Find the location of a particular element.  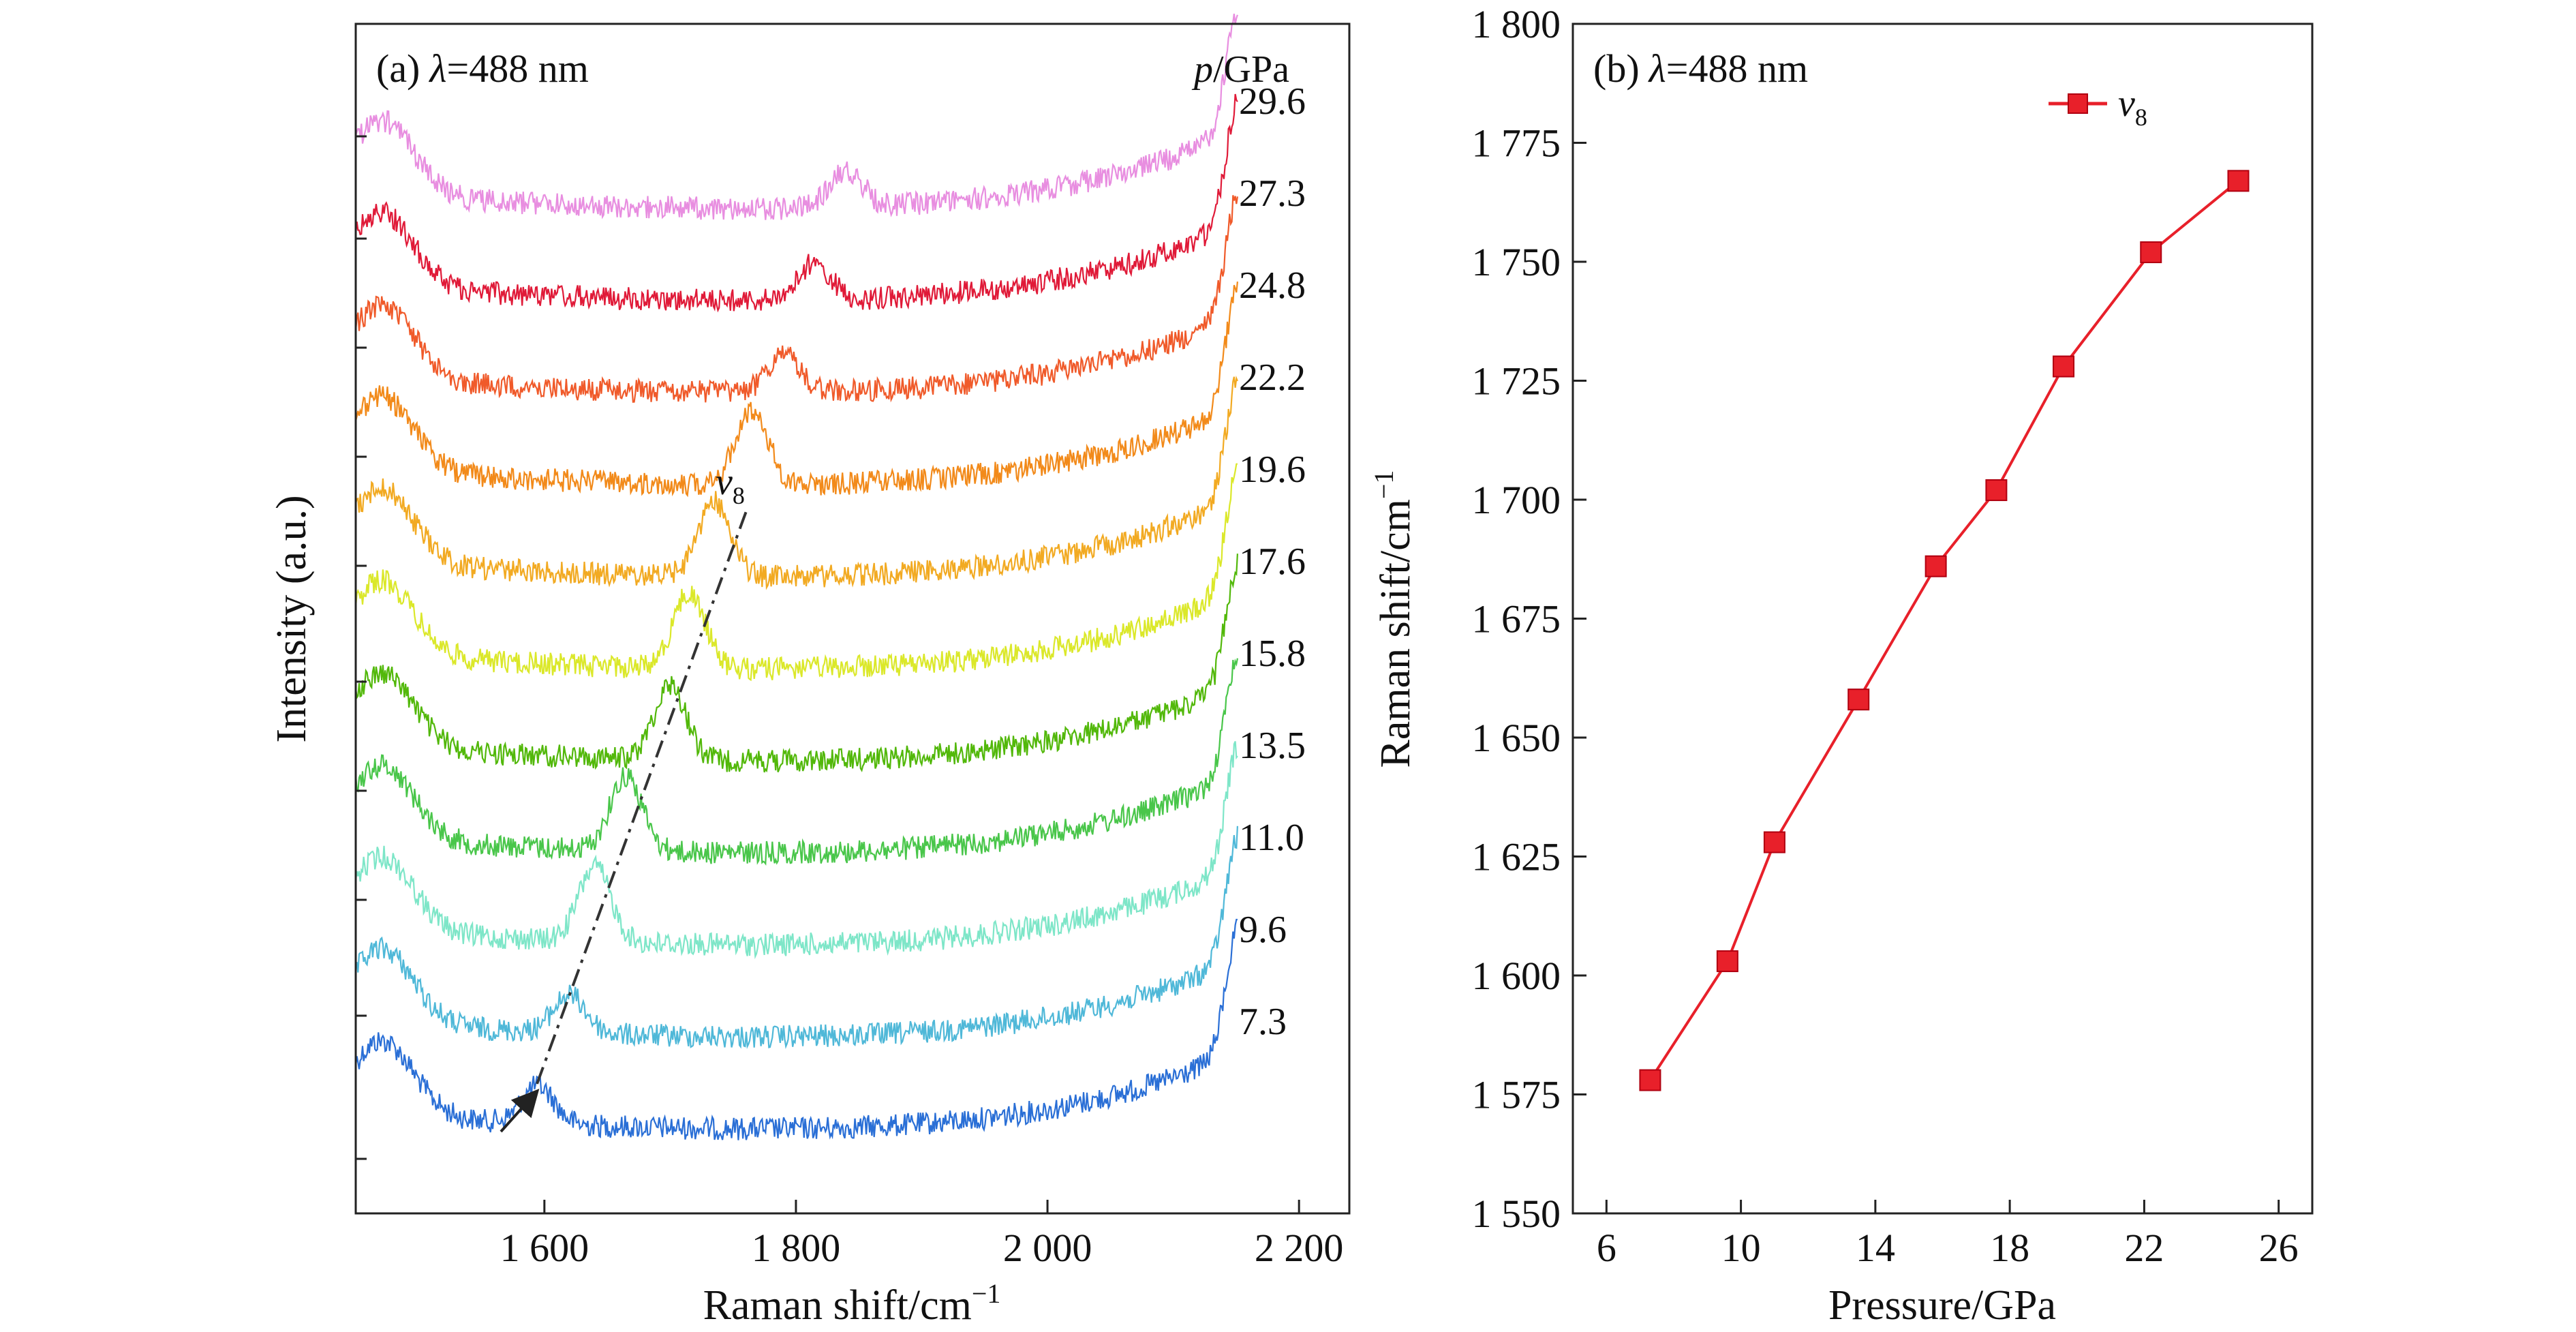

panel-b-y-axis-label-text: Raman shift/cm is located at coordinates (1396, 633).